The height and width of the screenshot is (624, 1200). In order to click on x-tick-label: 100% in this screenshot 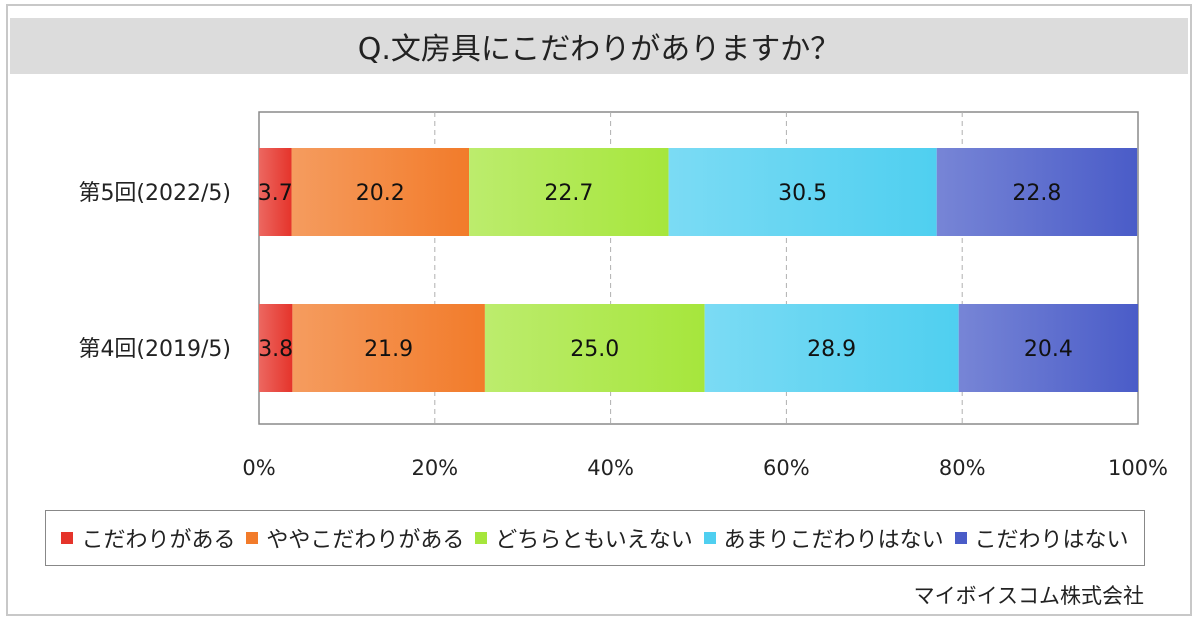, I will do `click(1138, 468)`.